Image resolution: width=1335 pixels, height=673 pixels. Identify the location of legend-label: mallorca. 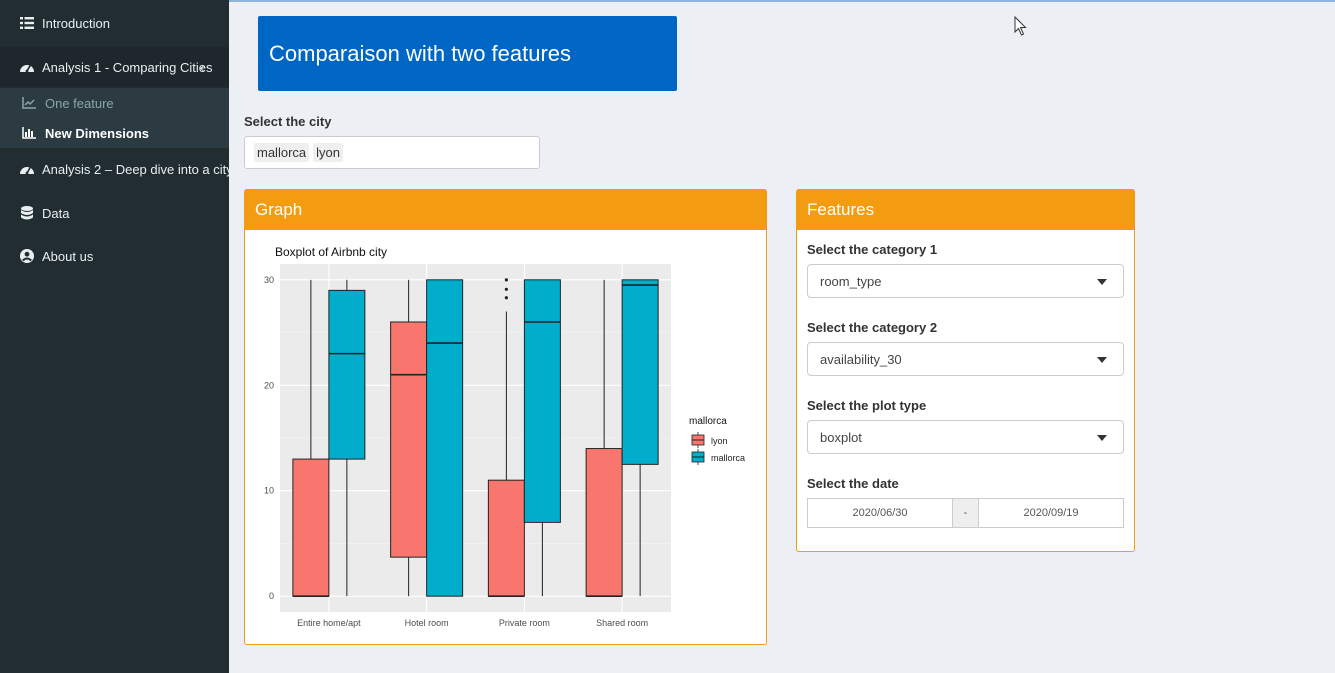
(728, 458).